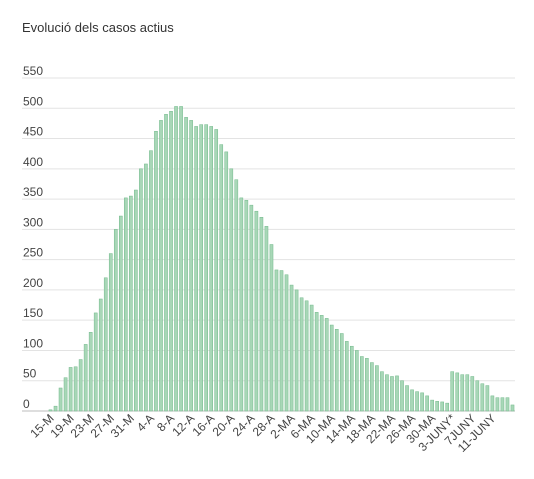 The width and height of the screenshot is (534, 479). I want to click on bar-1-JUNY, so click(442, 406).